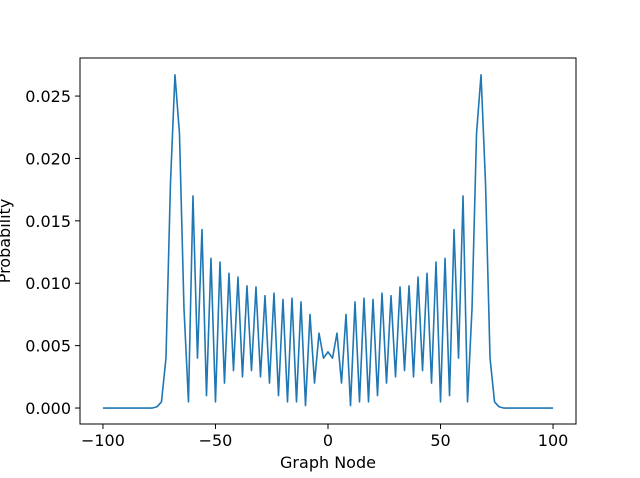  What do you see at coordinates (48, 346) in the screenshot?
I see `y-tick-label: 0.005` at bounding box center [48, 346].